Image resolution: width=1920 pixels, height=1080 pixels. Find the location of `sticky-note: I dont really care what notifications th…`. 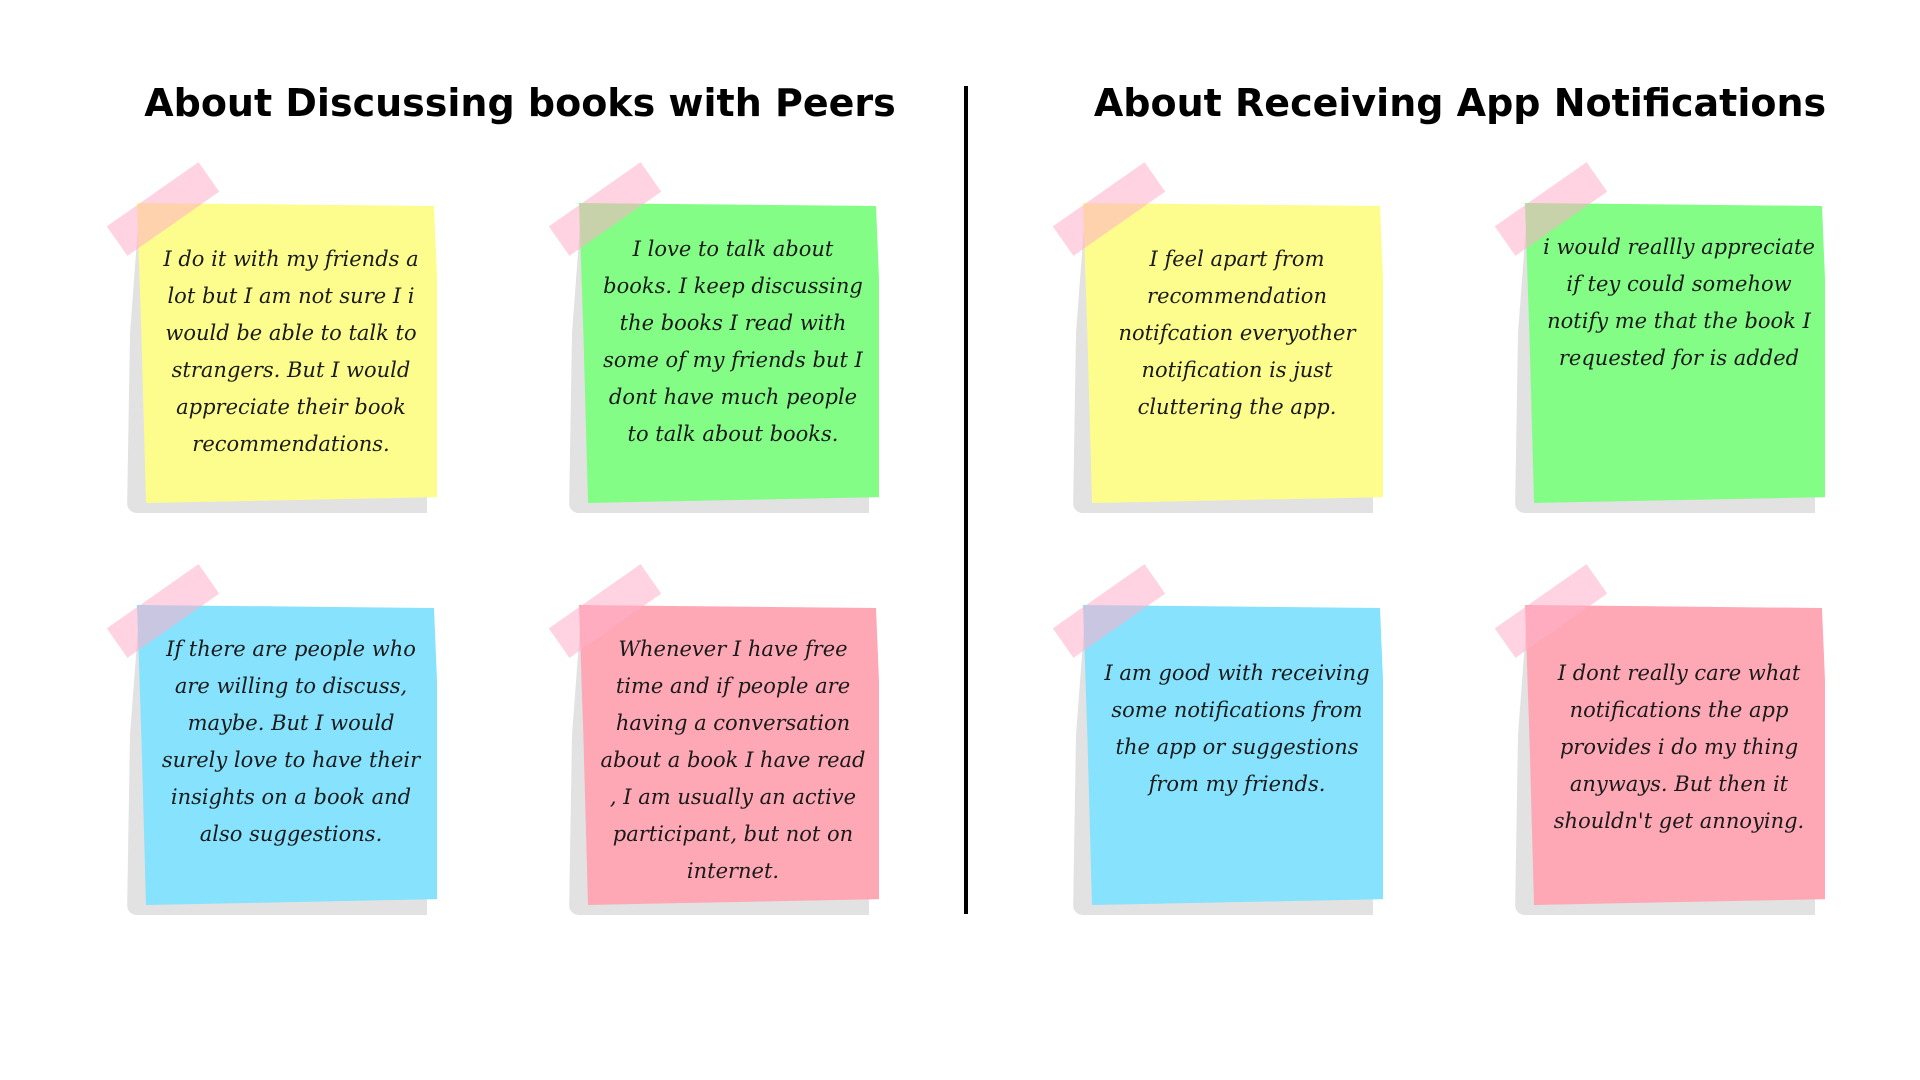

sticky-note: I dont really care what notifications th… is located at coordinates (1659, 739).